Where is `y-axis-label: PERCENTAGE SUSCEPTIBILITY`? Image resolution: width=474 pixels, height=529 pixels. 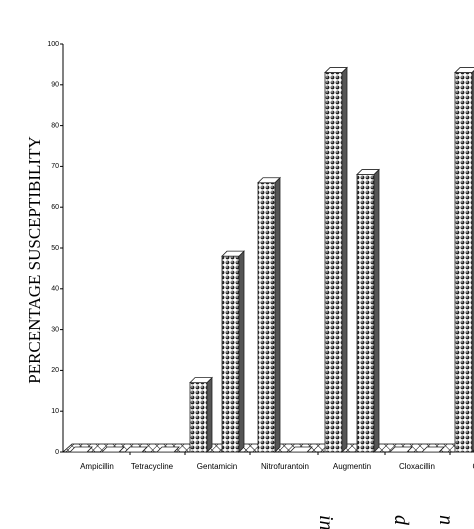
y-axis-label: PERCENTAGE SUSCEPTIBILITY is located at coordinates (34, 260).